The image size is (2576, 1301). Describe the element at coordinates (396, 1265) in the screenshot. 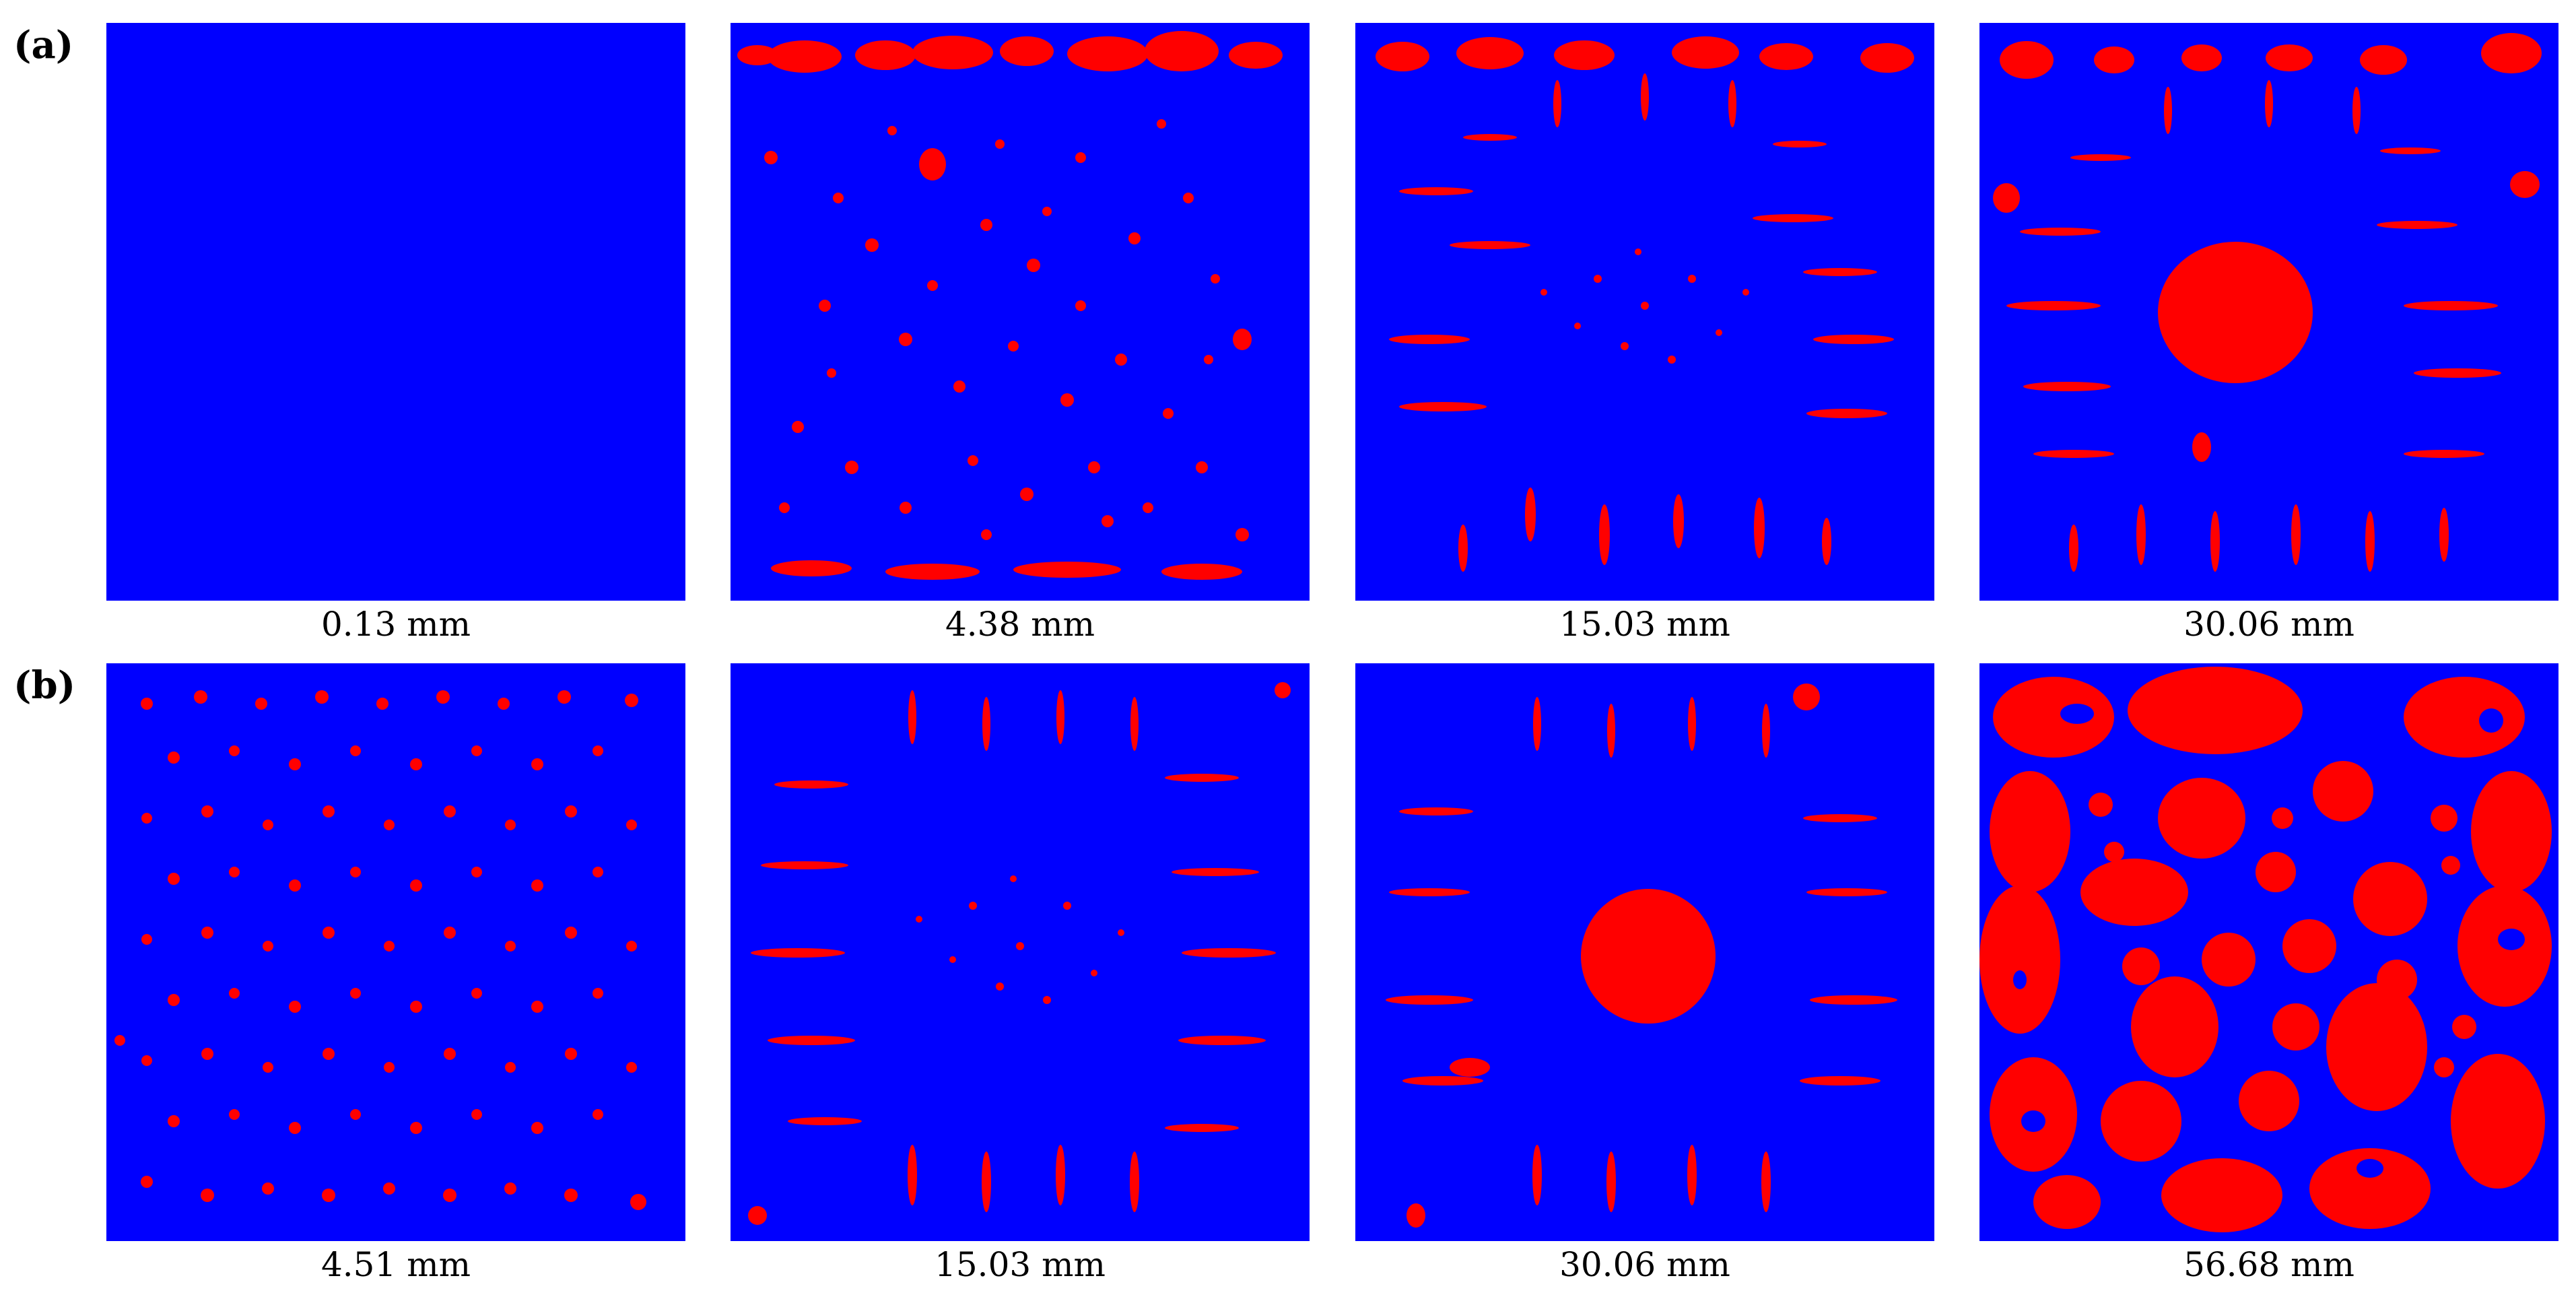

I see `caption-b-1: 4.51 mm` at that location.